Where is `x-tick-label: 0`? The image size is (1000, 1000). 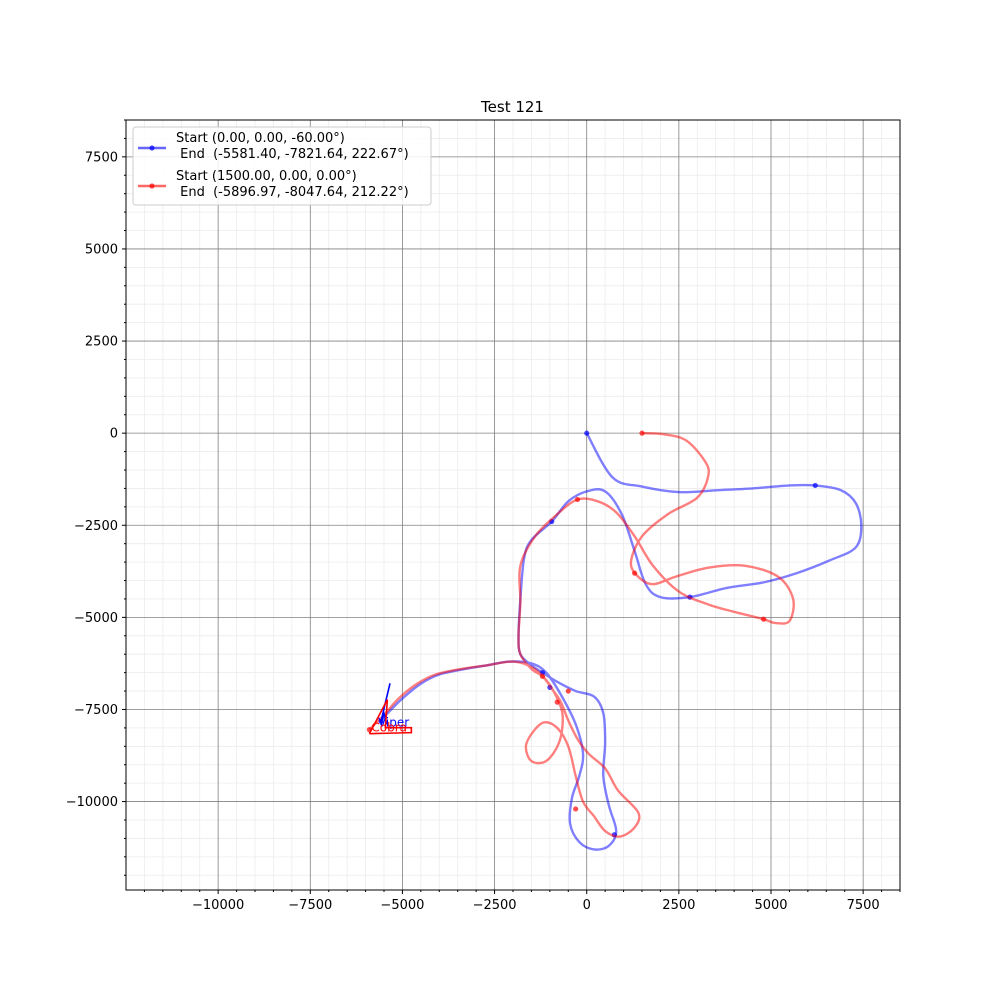 x-tick-label: 0 is located at coordinates (587, 905).